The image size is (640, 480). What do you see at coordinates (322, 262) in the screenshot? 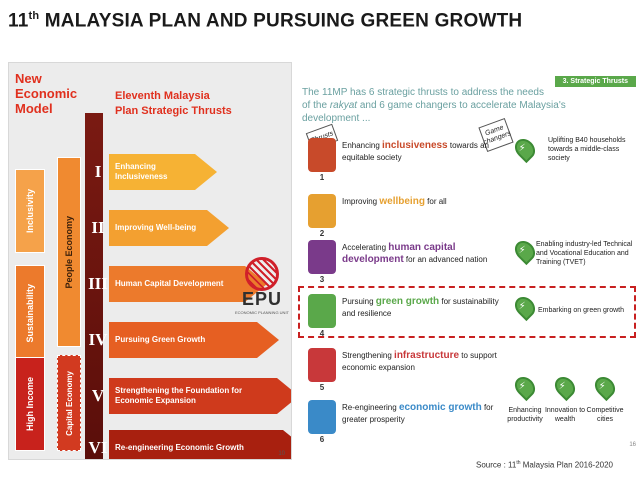
I see `thrust-icon: 3` at bounding box center [322, 262].